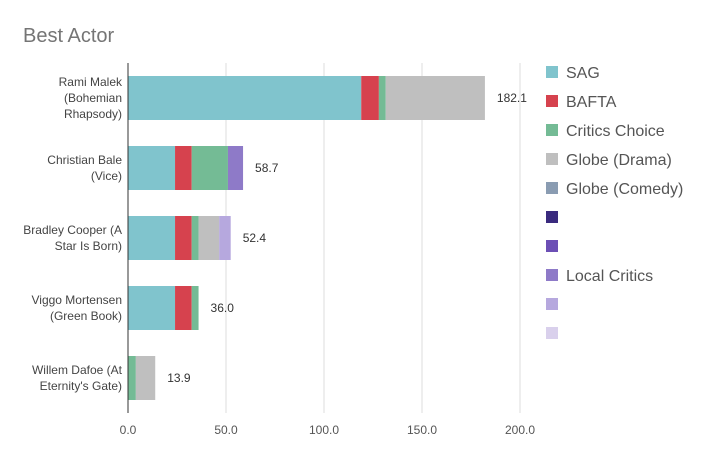 Image resolution: width=703 pixels, height=459 pixels. I want to click on legend-label: Globe (Comedy), so click(624, 189).